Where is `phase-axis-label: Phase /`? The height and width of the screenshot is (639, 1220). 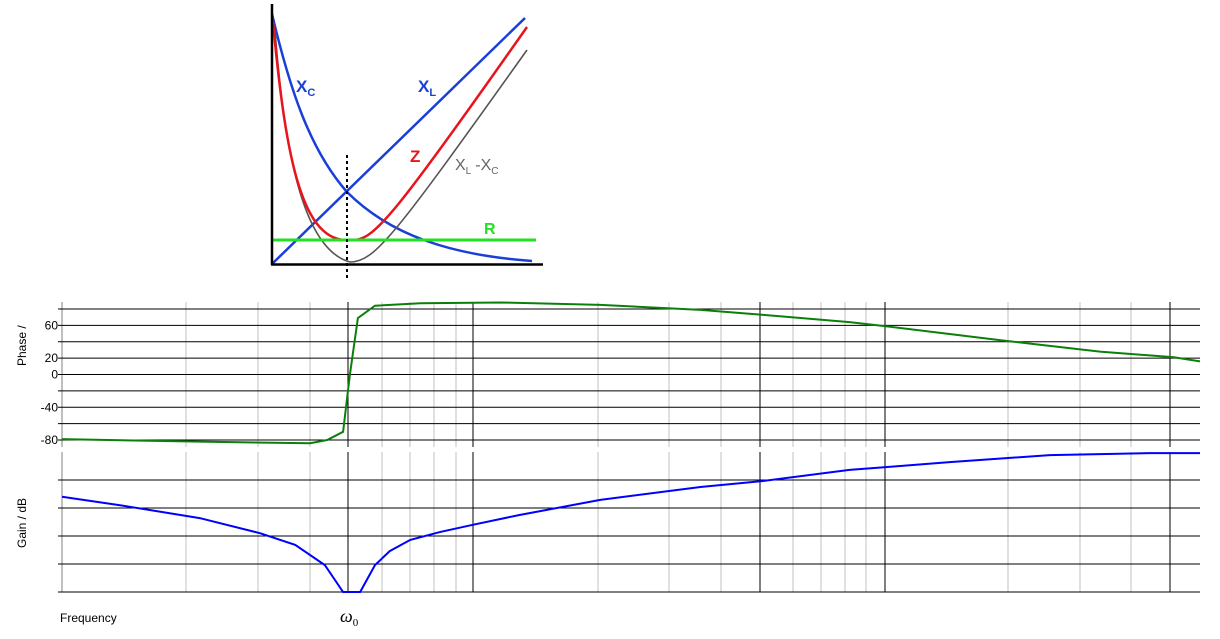 phase-axis-label: Phase / is located at coordinates (22, 345).